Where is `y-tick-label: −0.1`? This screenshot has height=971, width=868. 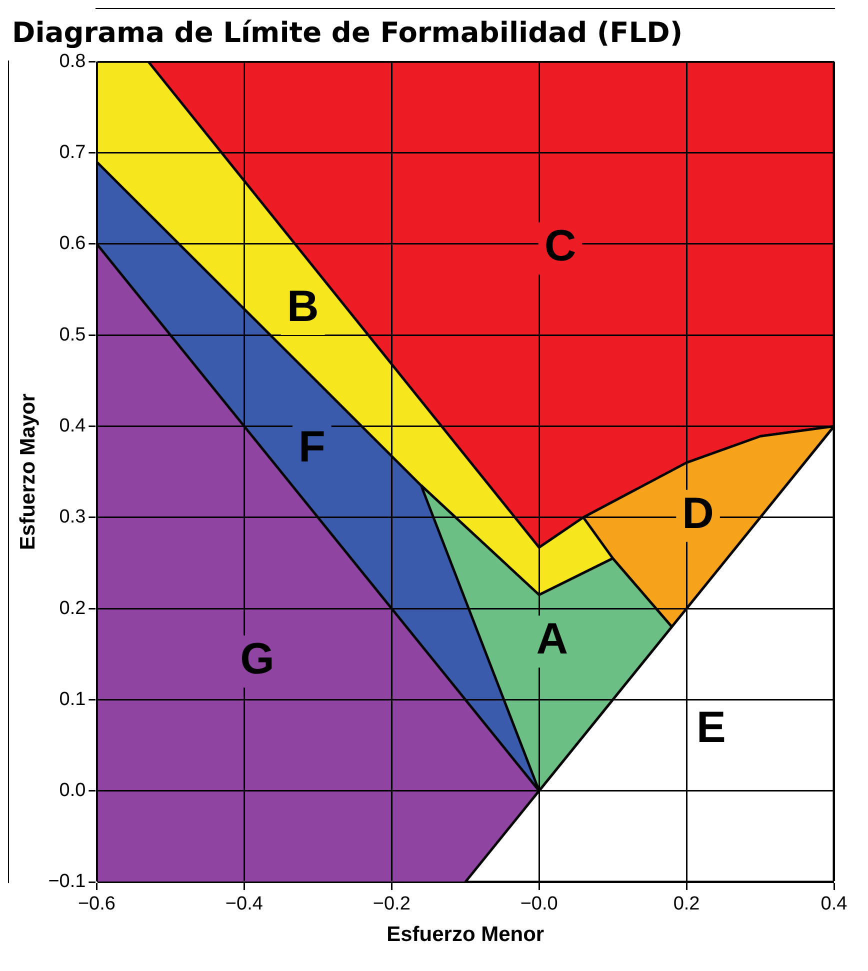 y-tick-label: −0.1 is located at coordinates (67, 881).